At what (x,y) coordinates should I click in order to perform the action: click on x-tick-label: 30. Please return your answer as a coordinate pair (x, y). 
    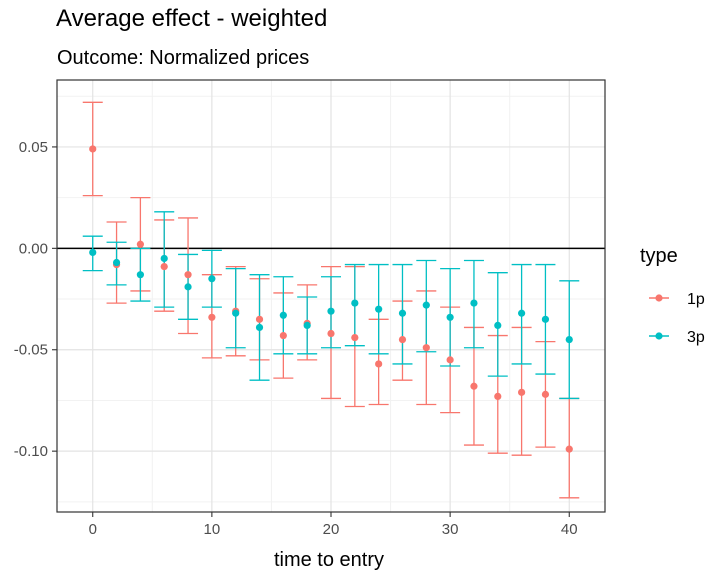
    Looking at the image, I should click on (450, 529).